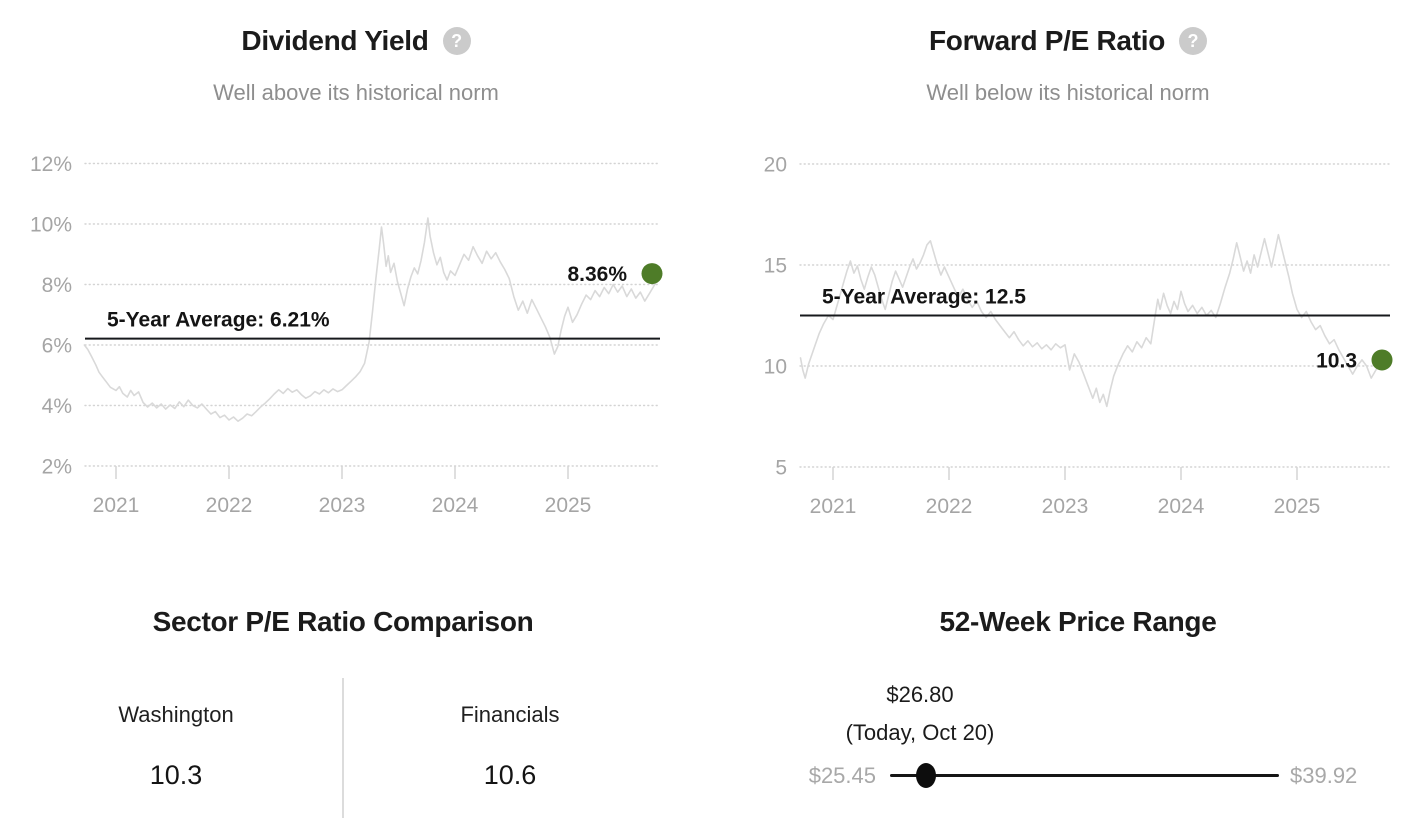 Image resolution: width=1424 pixels, height=836 pixels. I want to click on chart-title: Forward P/E Ratio, so click(1047, 40).